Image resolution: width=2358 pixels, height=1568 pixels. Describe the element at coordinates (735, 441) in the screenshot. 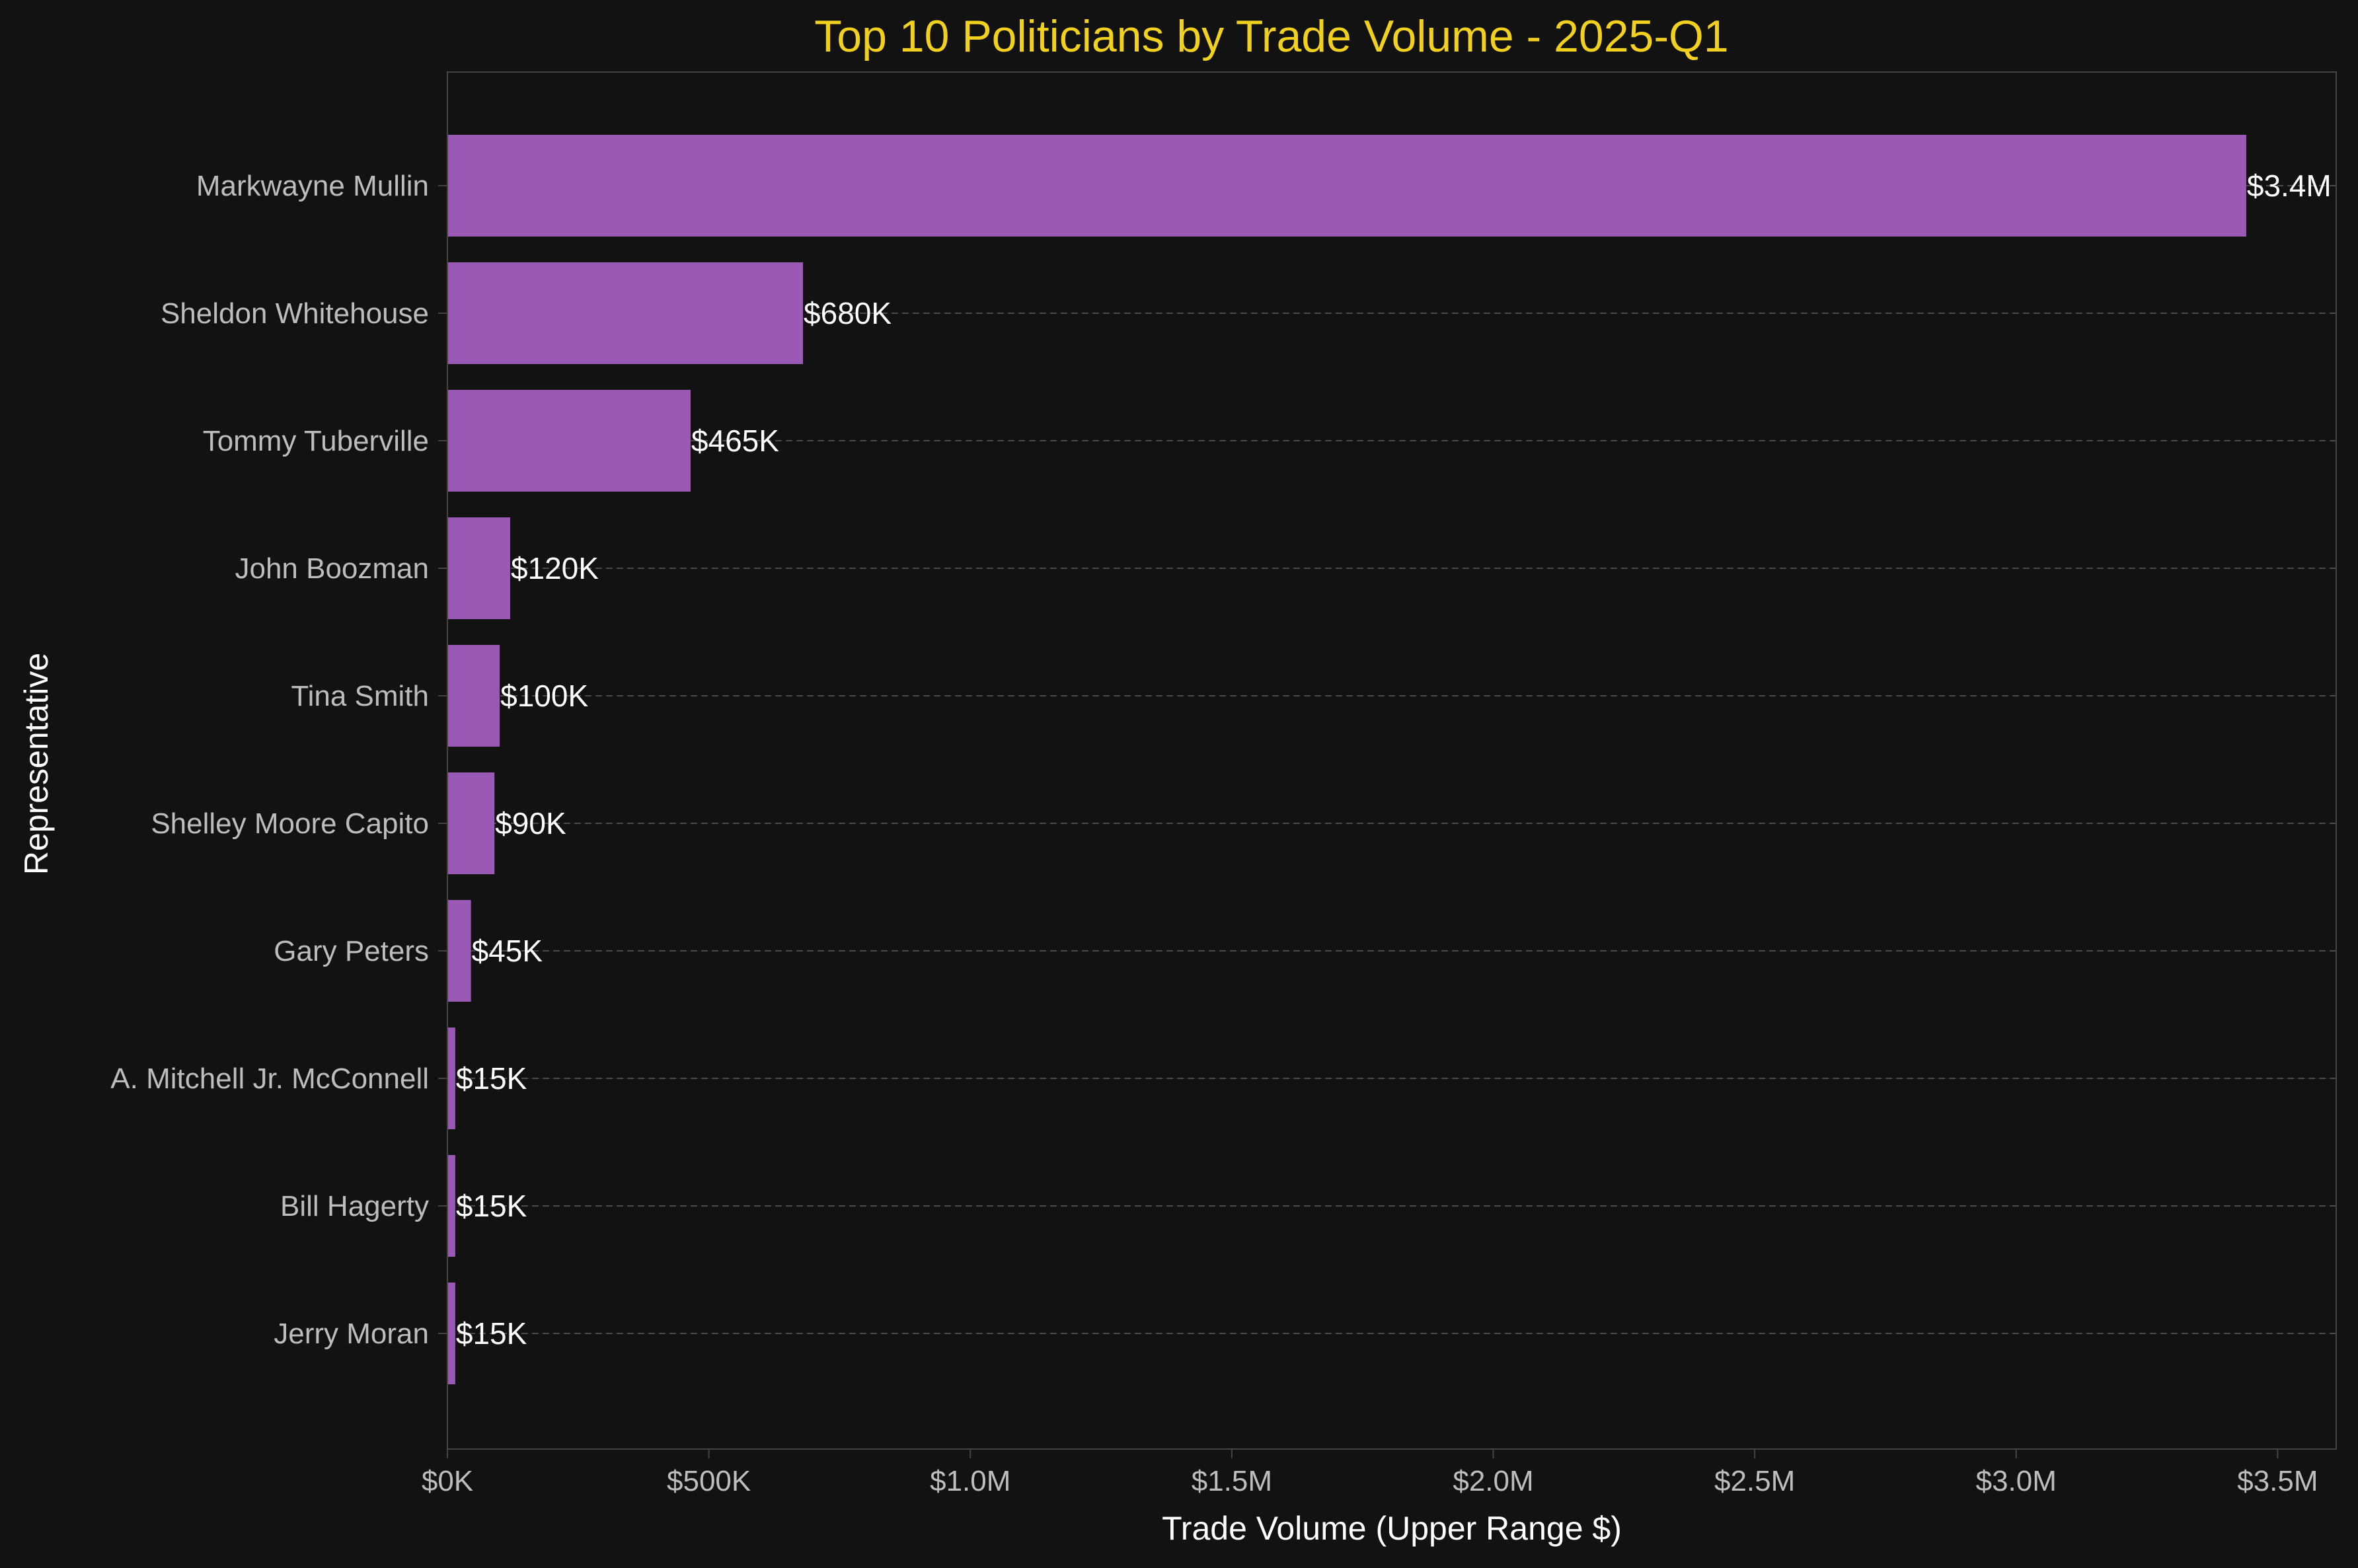

I see `bar-value-label: $465K` at that location.